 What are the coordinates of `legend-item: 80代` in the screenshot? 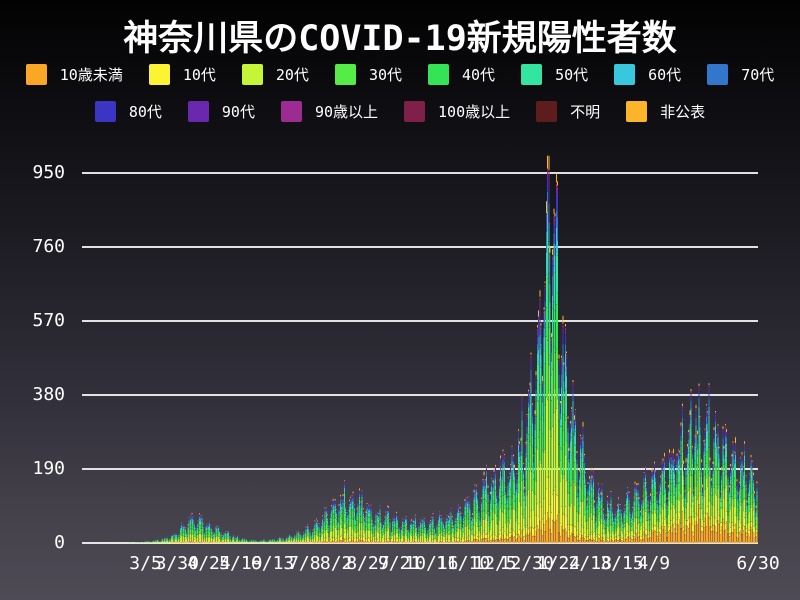 It's located at (128, 111).